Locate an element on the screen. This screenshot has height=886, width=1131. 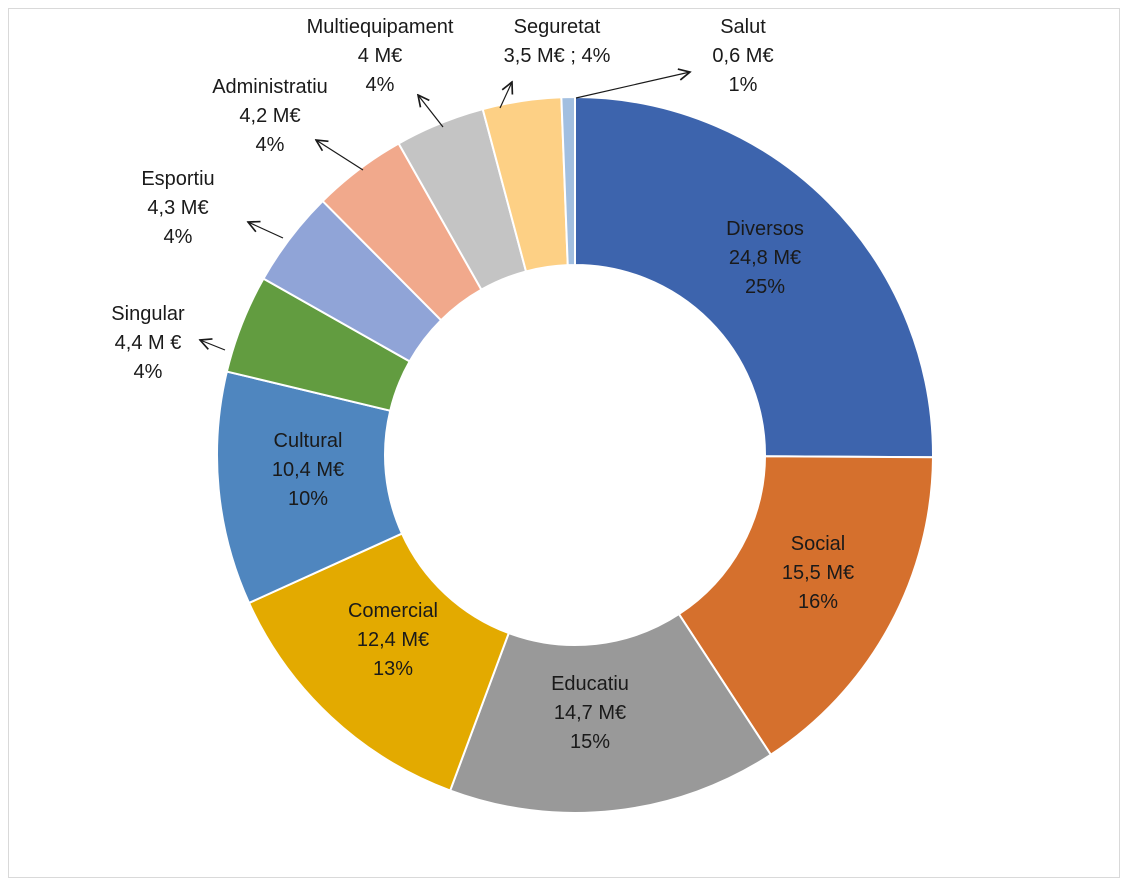
data-label-diversos: Diversos 24,8 M€ 25% is located at coordinates (765, 258).